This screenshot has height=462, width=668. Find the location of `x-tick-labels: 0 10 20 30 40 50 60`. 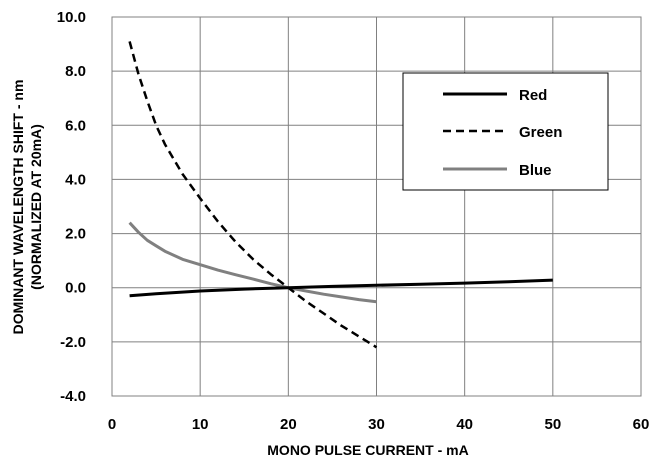

x-tick-labels: 0 10 20 30 40 50 60 is located at coordinates (379, 424).